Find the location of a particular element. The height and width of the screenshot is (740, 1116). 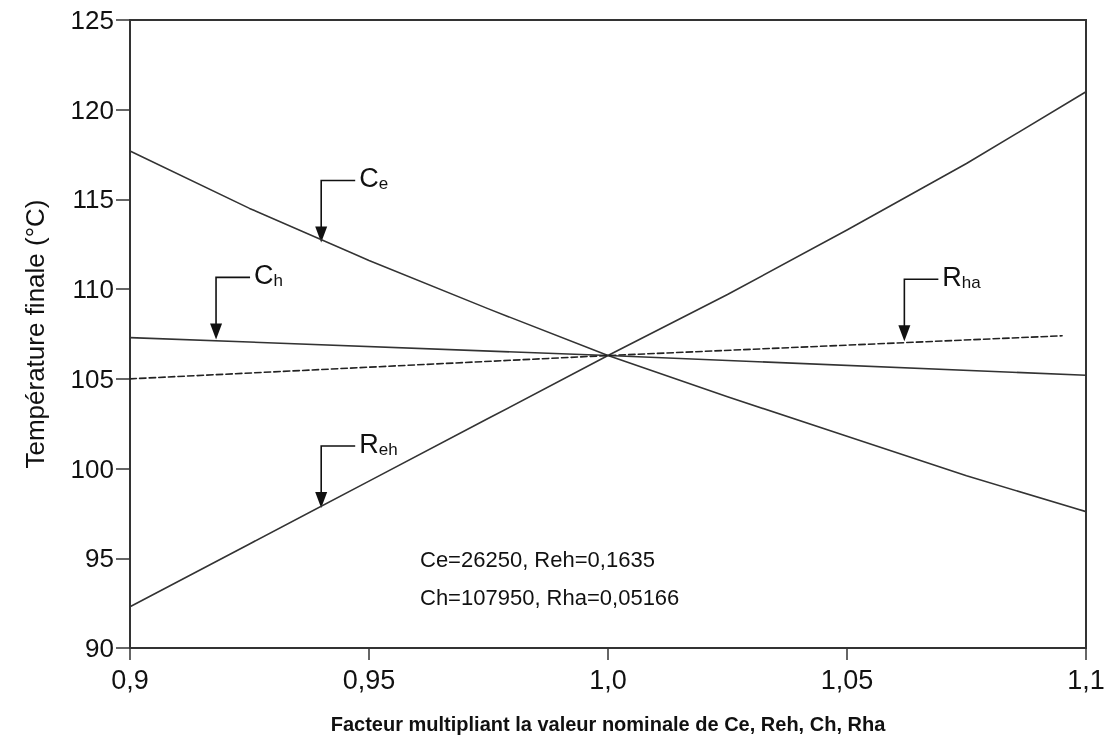

annotation: Ce is located at coordinates (374, 178).